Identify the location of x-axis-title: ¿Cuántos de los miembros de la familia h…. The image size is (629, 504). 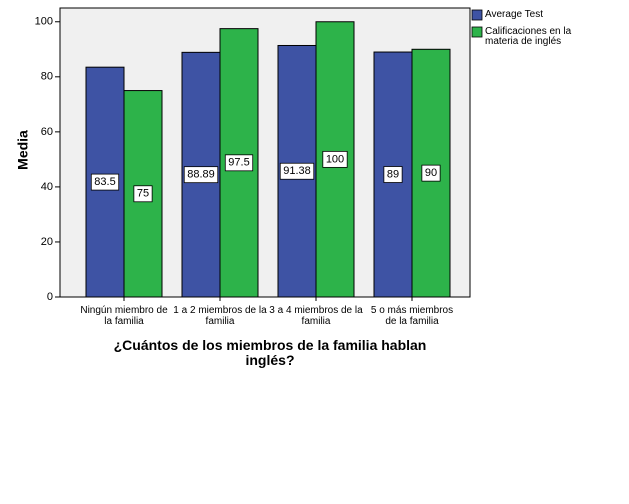
(270, 352).